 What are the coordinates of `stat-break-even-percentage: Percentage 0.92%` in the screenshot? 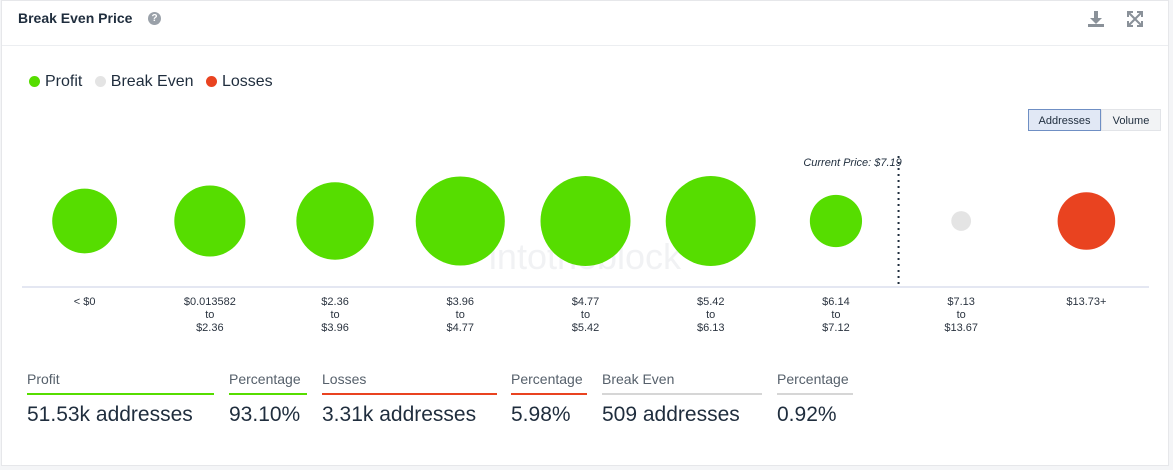 It's located at (815, 399).